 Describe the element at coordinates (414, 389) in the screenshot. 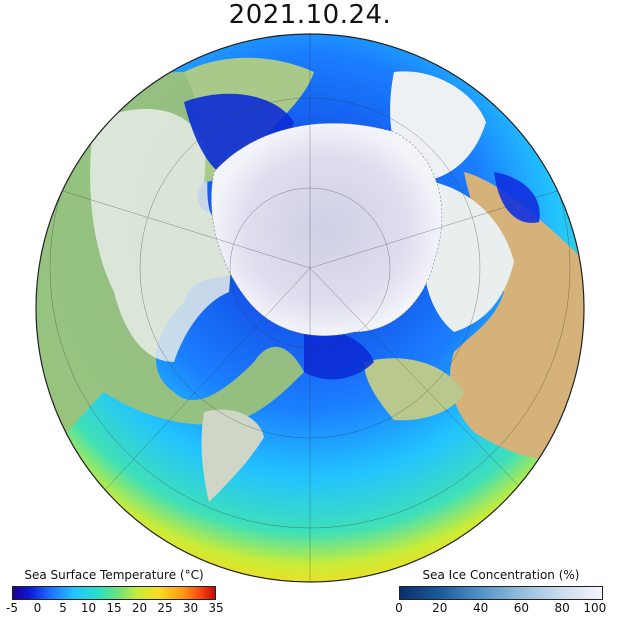

I see `landmass-alaska` at that location.